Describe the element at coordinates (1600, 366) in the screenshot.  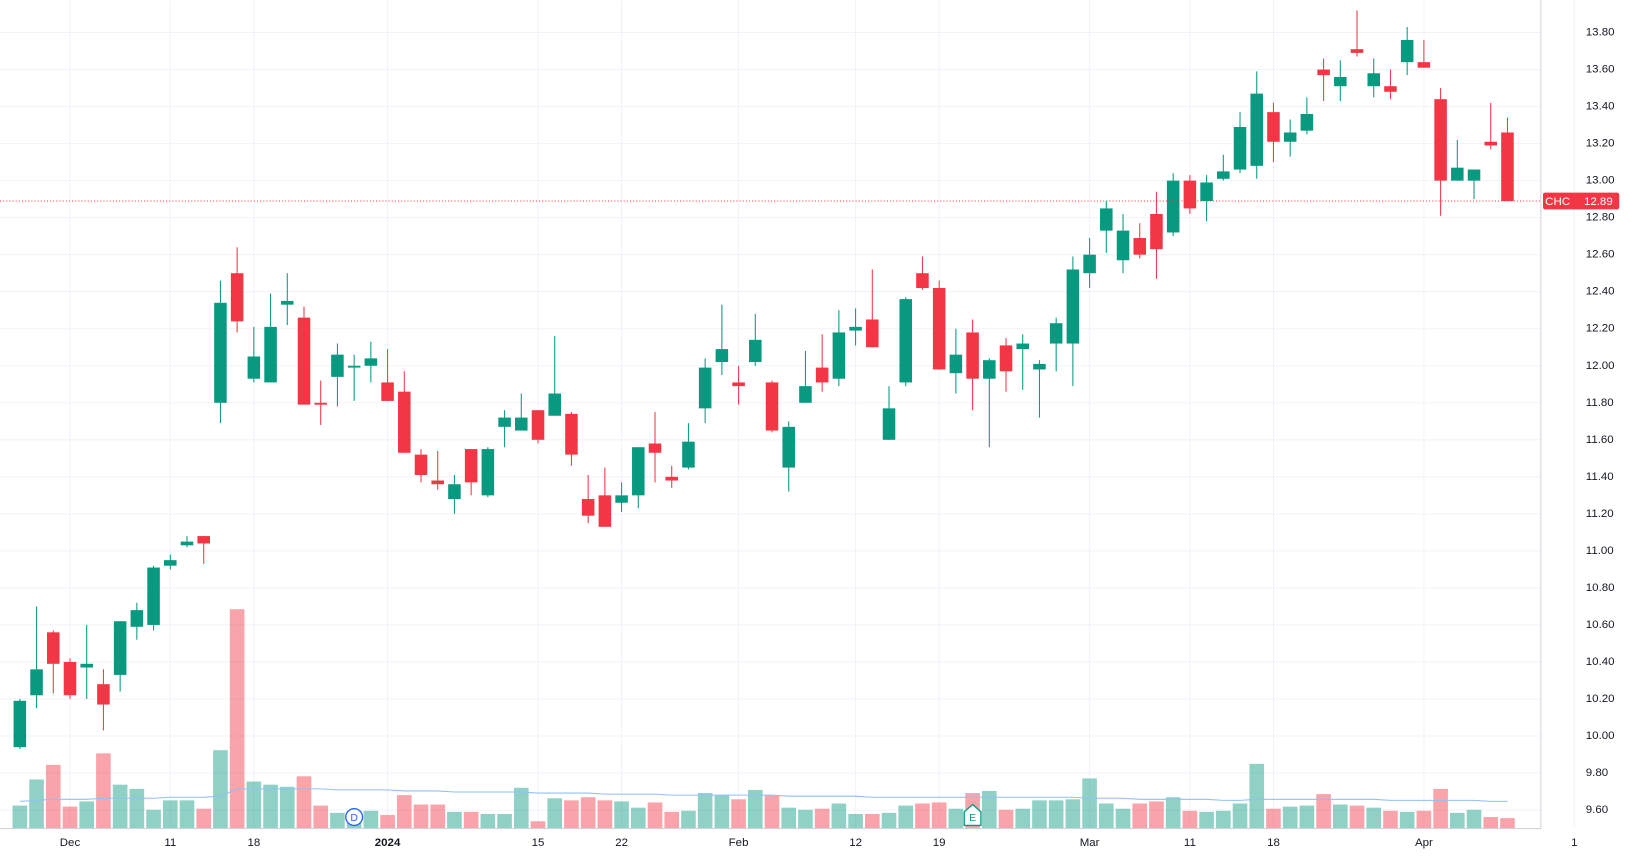
I see `y-tick-label: 12.00` at that location.